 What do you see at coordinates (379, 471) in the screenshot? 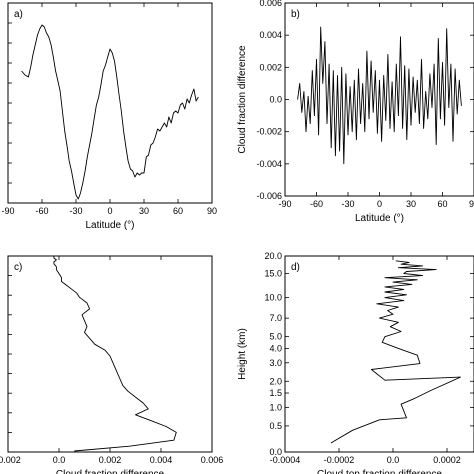
I see `x-axis-label: Cloud top fraction difference` at bounding box center [379, 471].